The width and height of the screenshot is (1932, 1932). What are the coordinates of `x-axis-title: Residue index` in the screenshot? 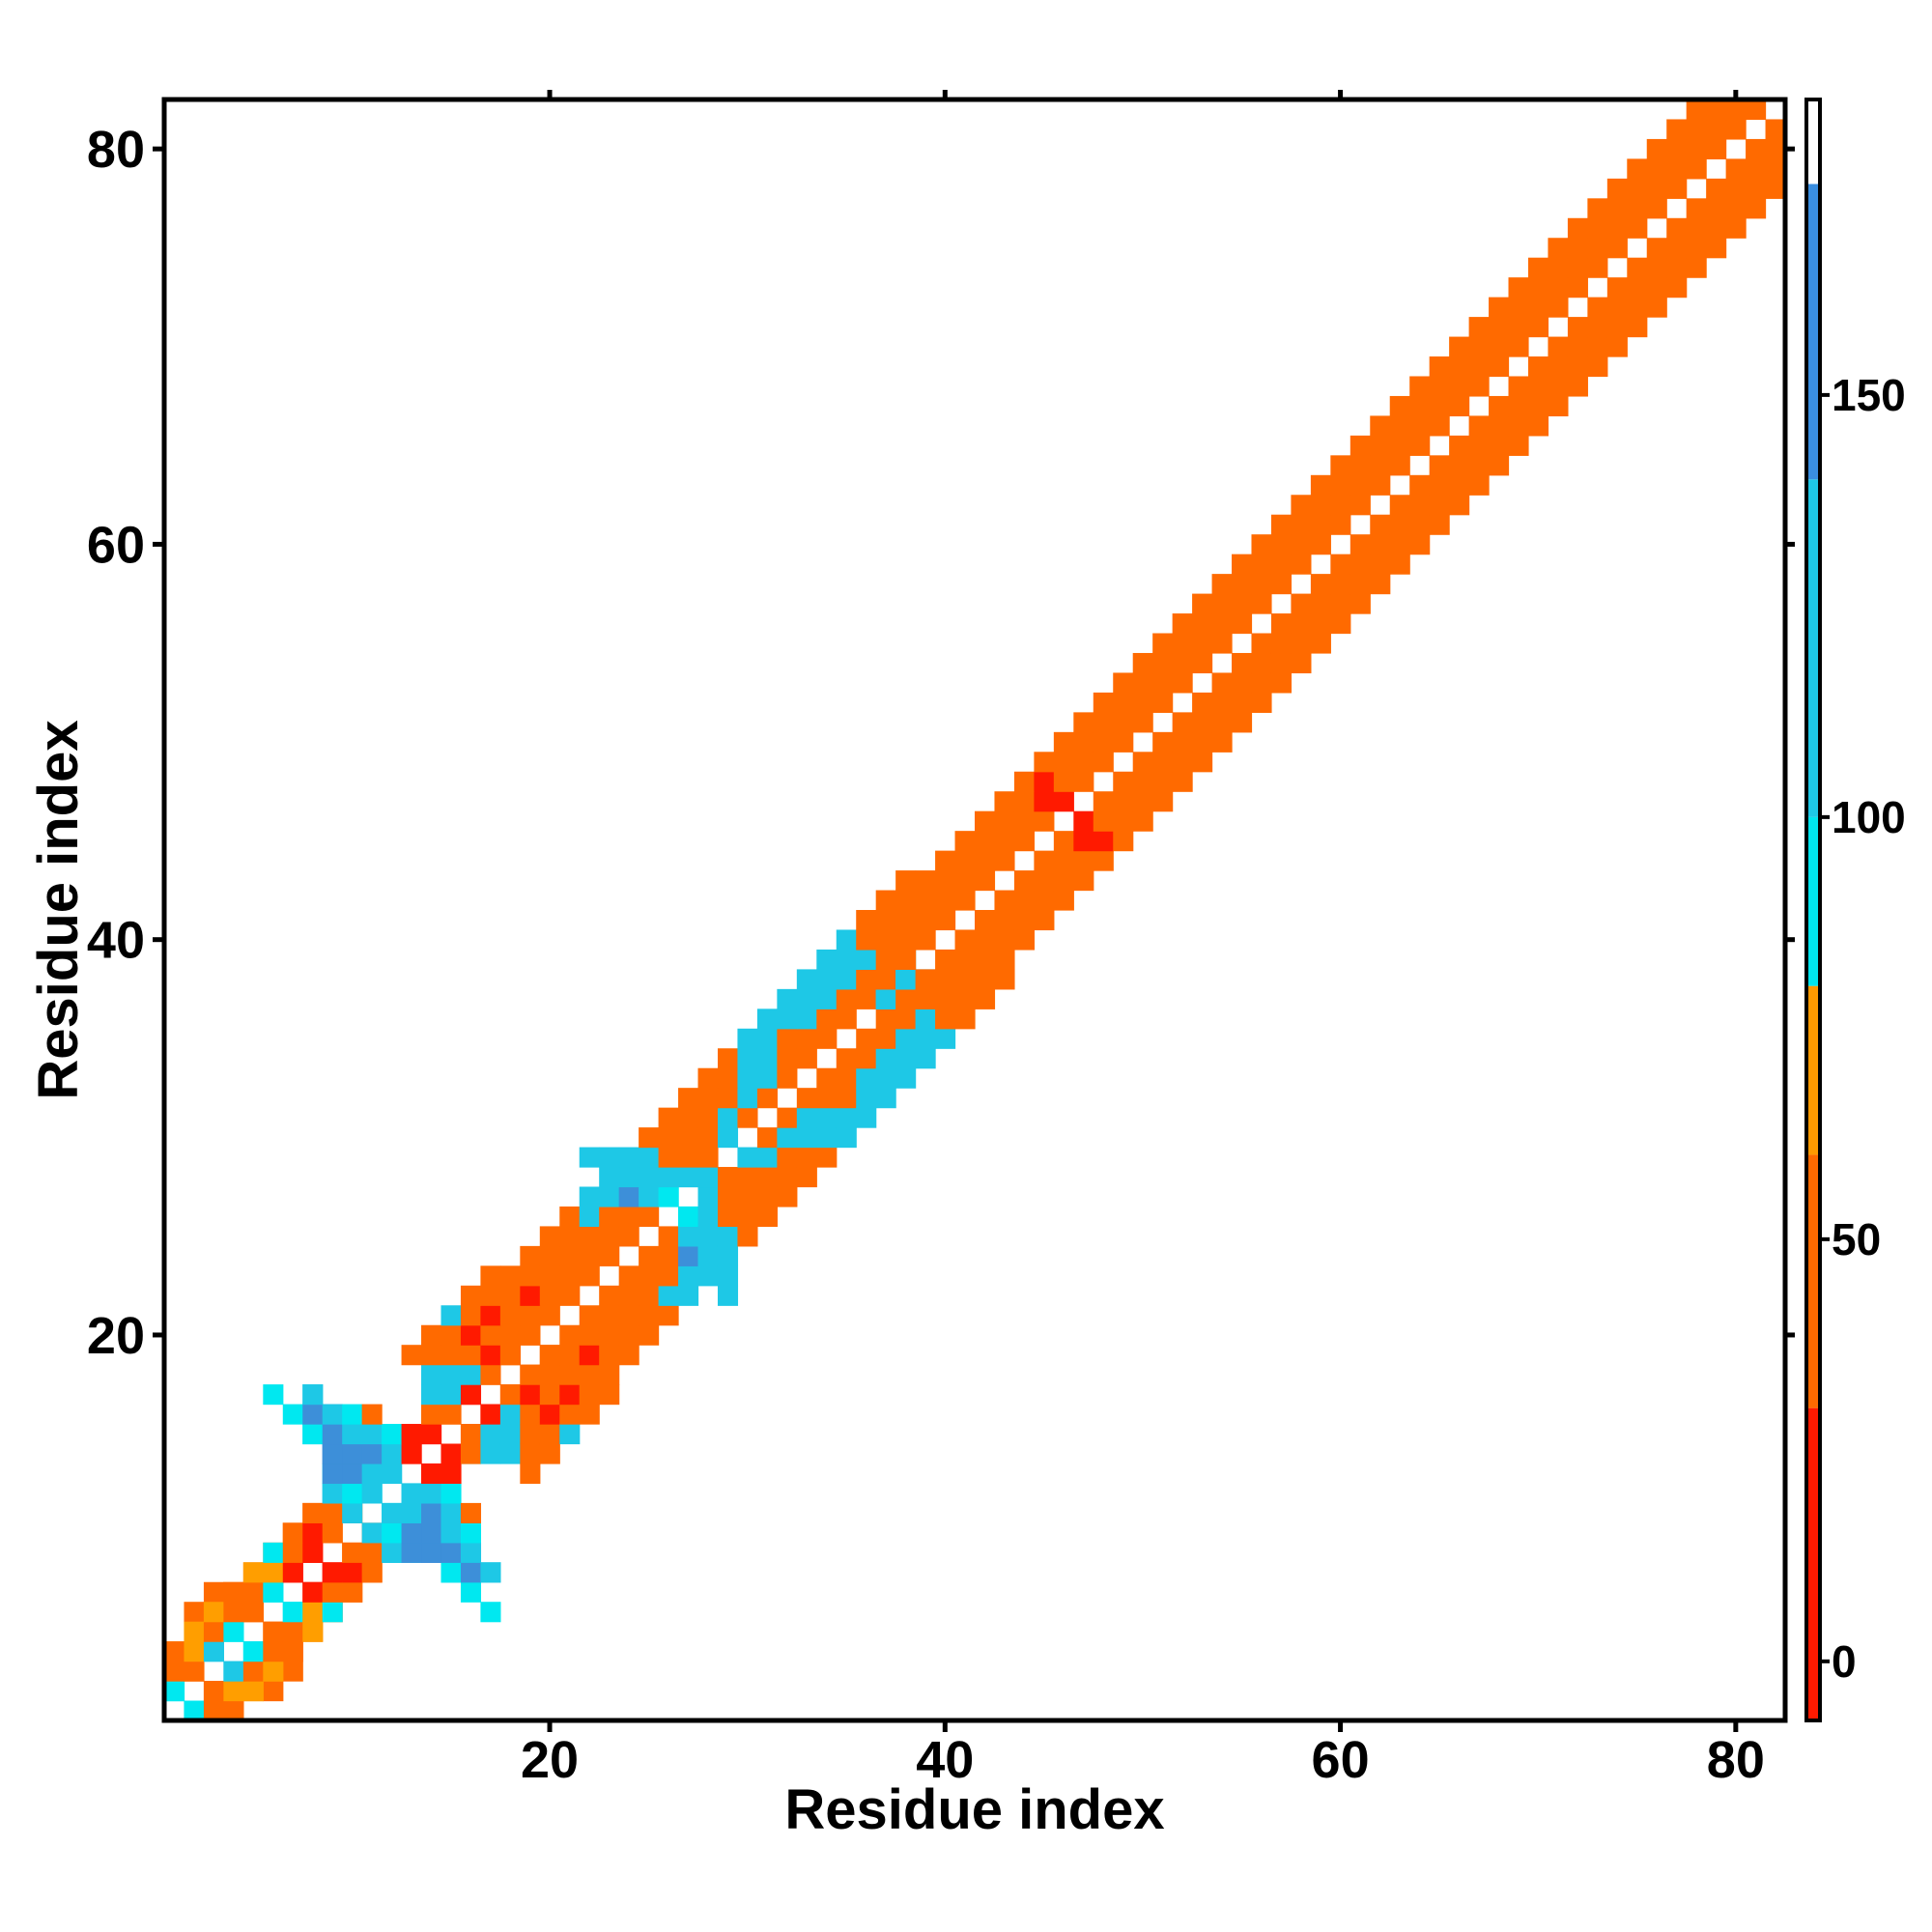 It's located at (974, 1809).